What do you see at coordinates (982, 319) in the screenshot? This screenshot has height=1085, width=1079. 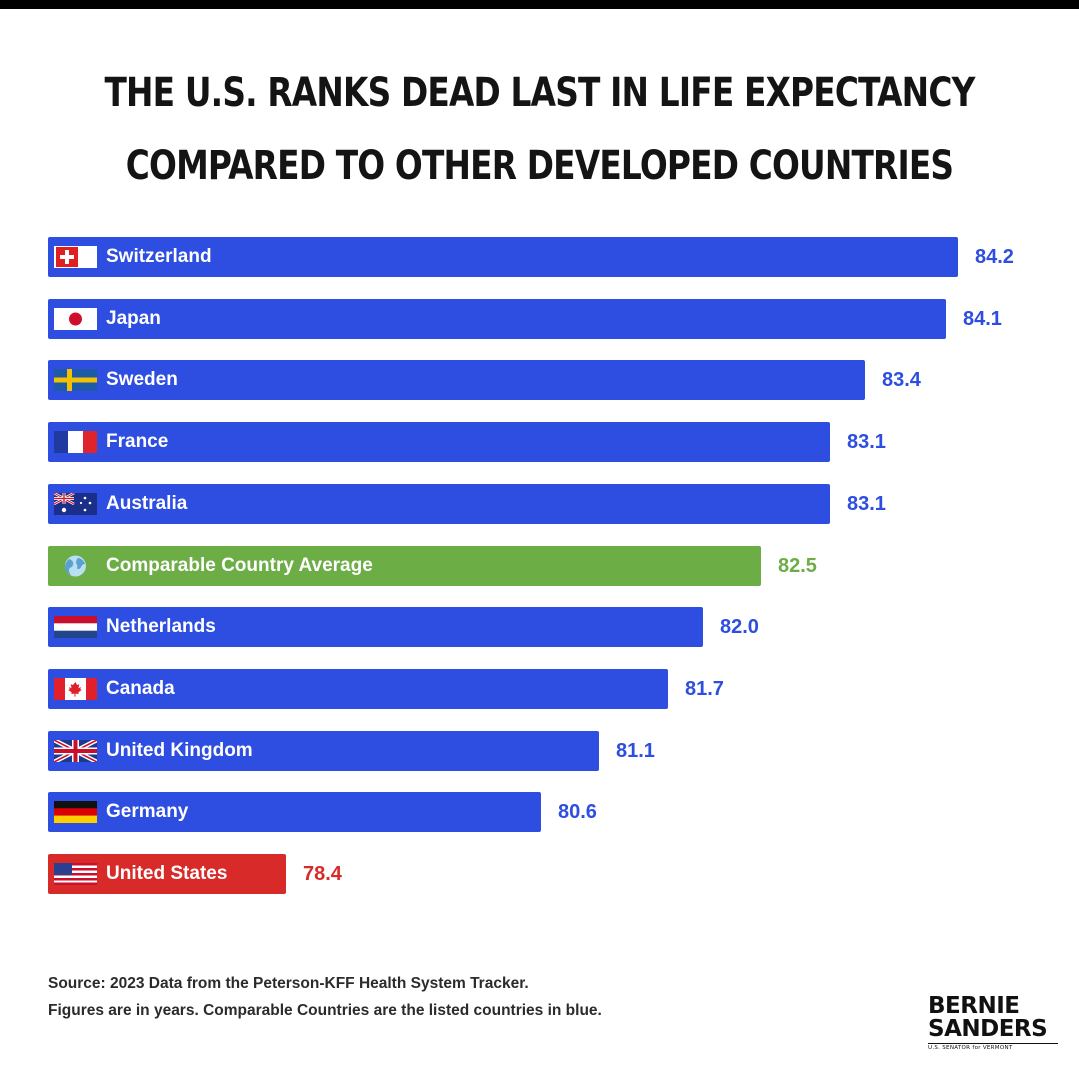 I see `value-label-japan: 84.1` at bounding box center [982, 319].